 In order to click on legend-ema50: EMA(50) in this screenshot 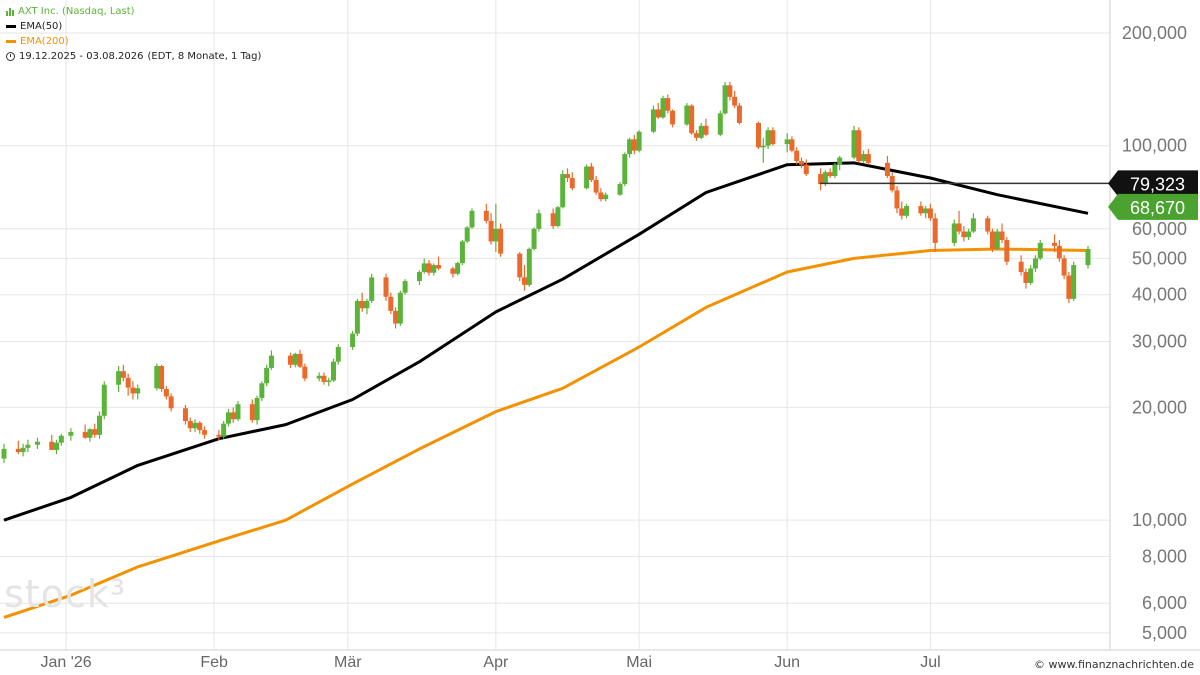, I will do `click(133, 26)`.